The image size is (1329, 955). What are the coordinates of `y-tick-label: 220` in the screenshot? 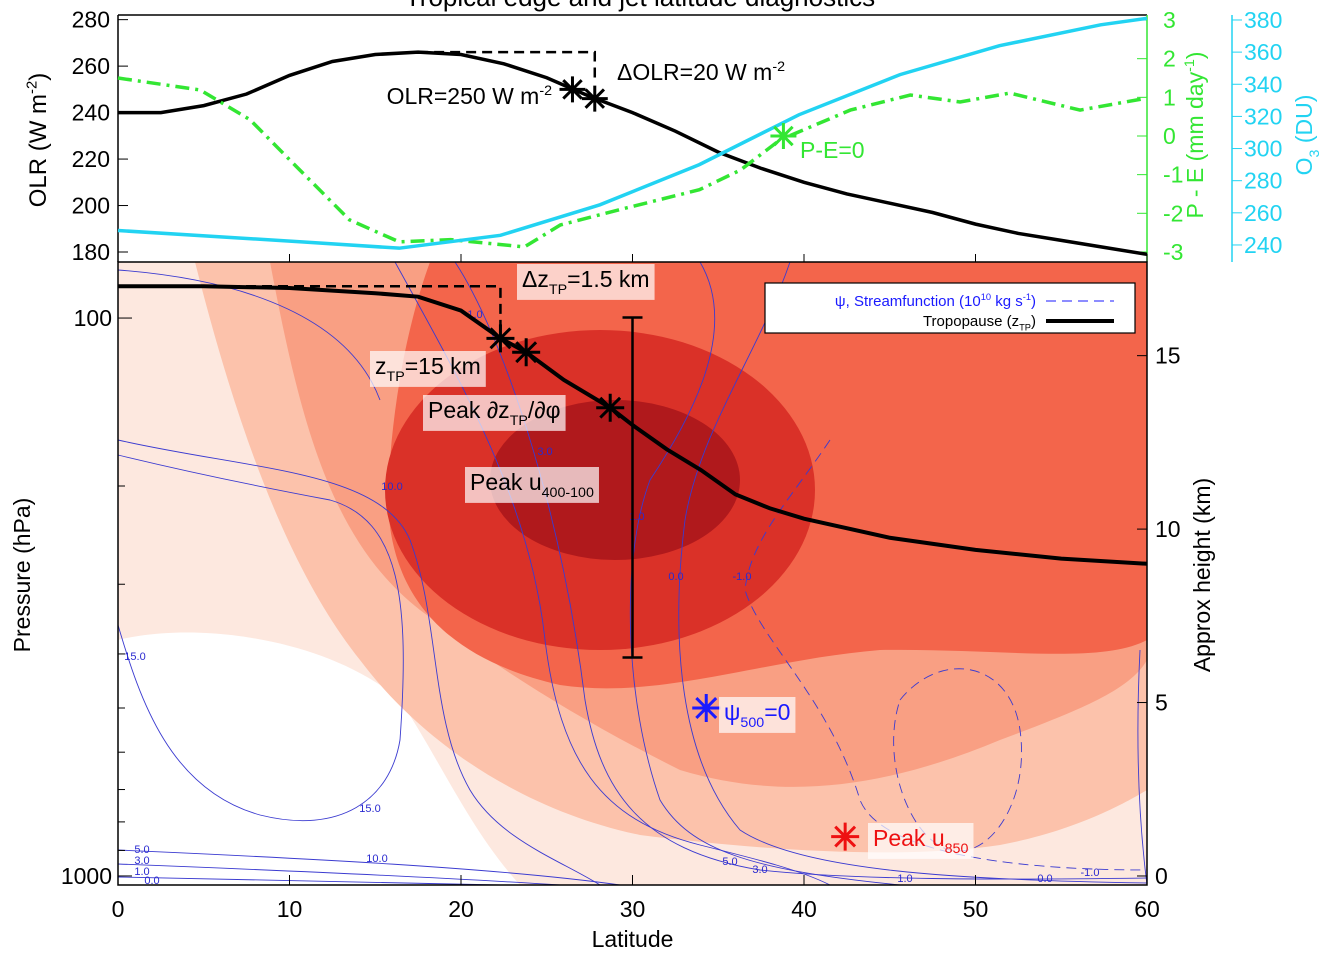 It's located at (91, 159).